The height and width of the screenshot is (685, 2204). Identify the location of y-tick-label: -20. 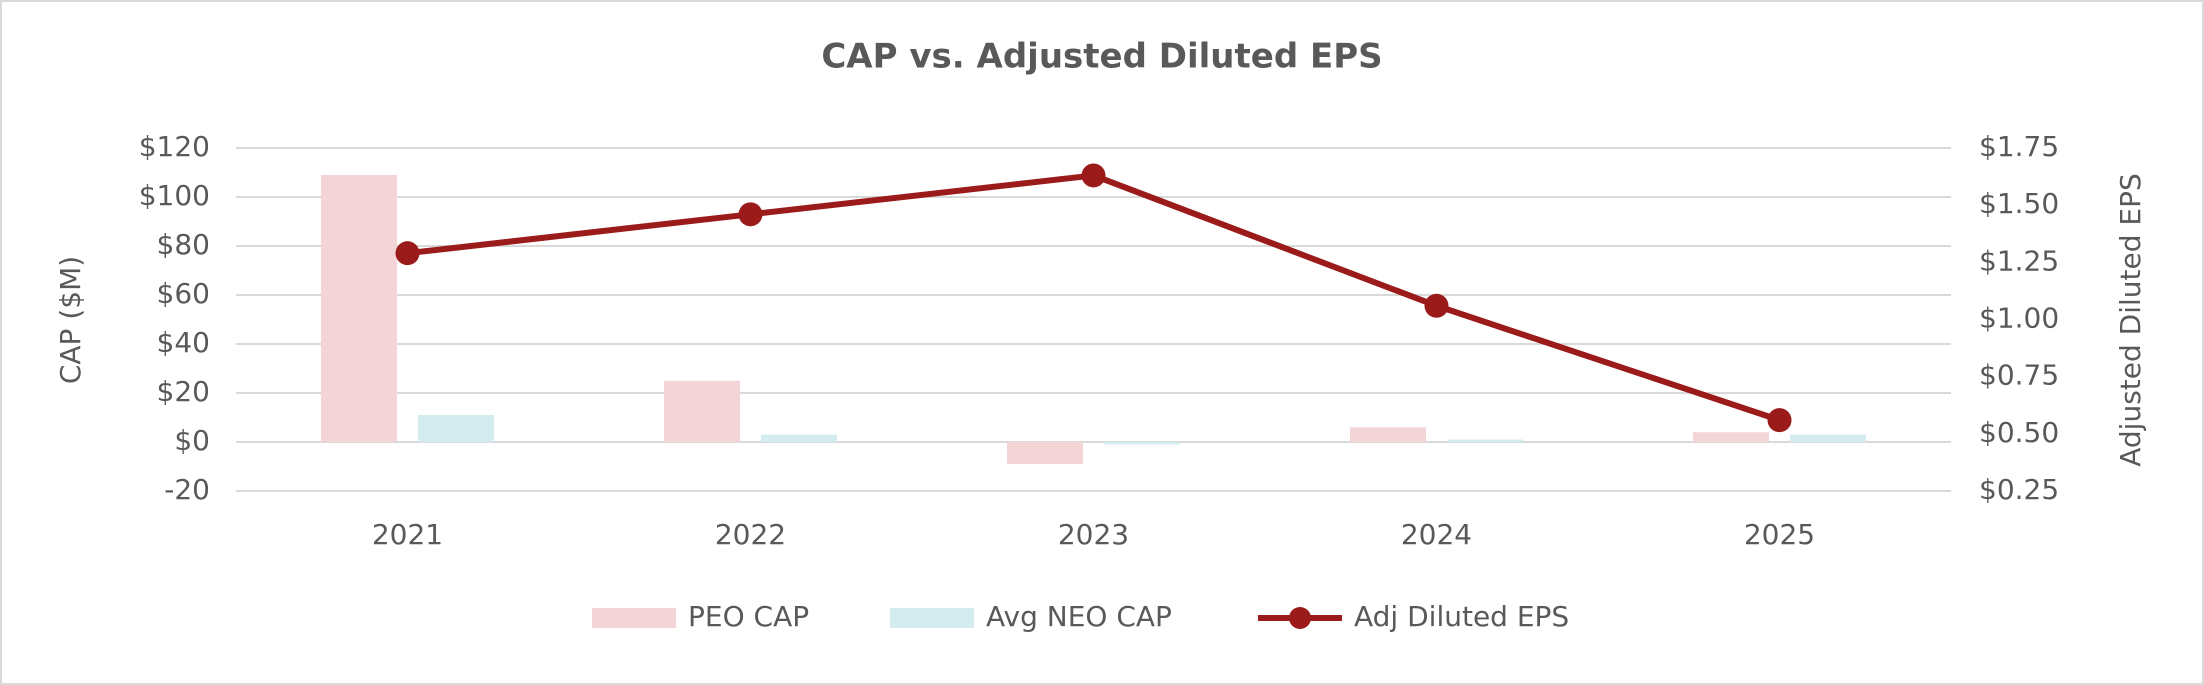
(187, 489).